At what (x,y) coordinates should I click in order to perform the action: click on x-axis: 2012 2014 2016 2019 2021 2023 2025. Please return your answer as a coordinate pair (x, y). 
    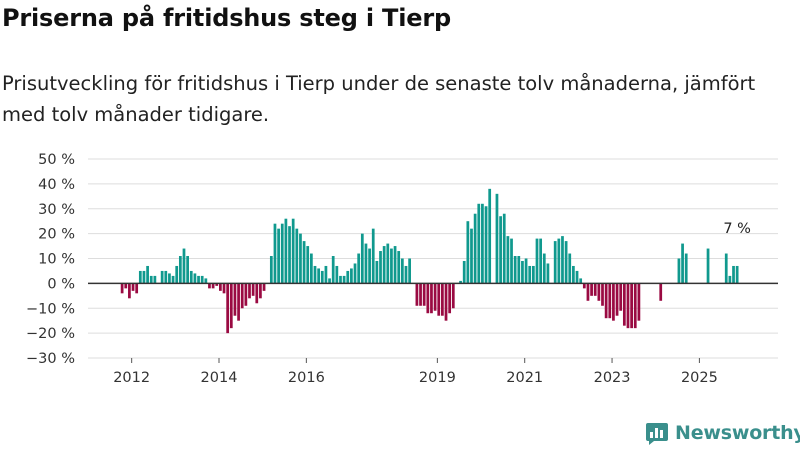
    Looking at the image, I should click on (415, 372).